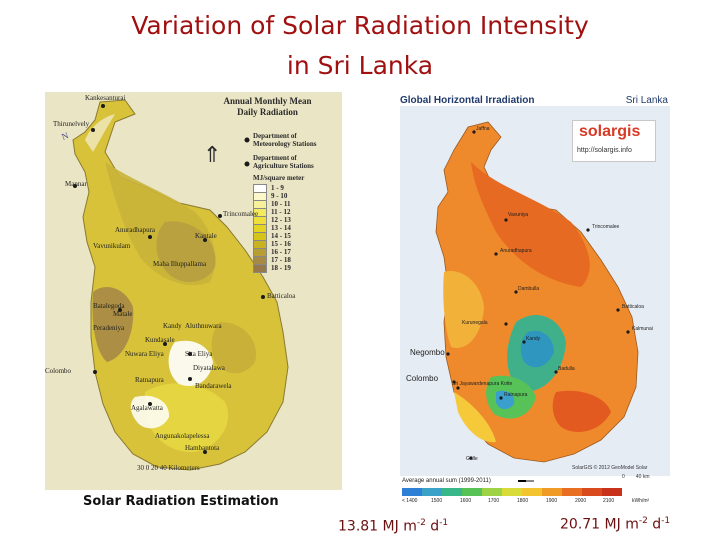  I want to click on legend-tick-label: 1500, so click(437, 501).